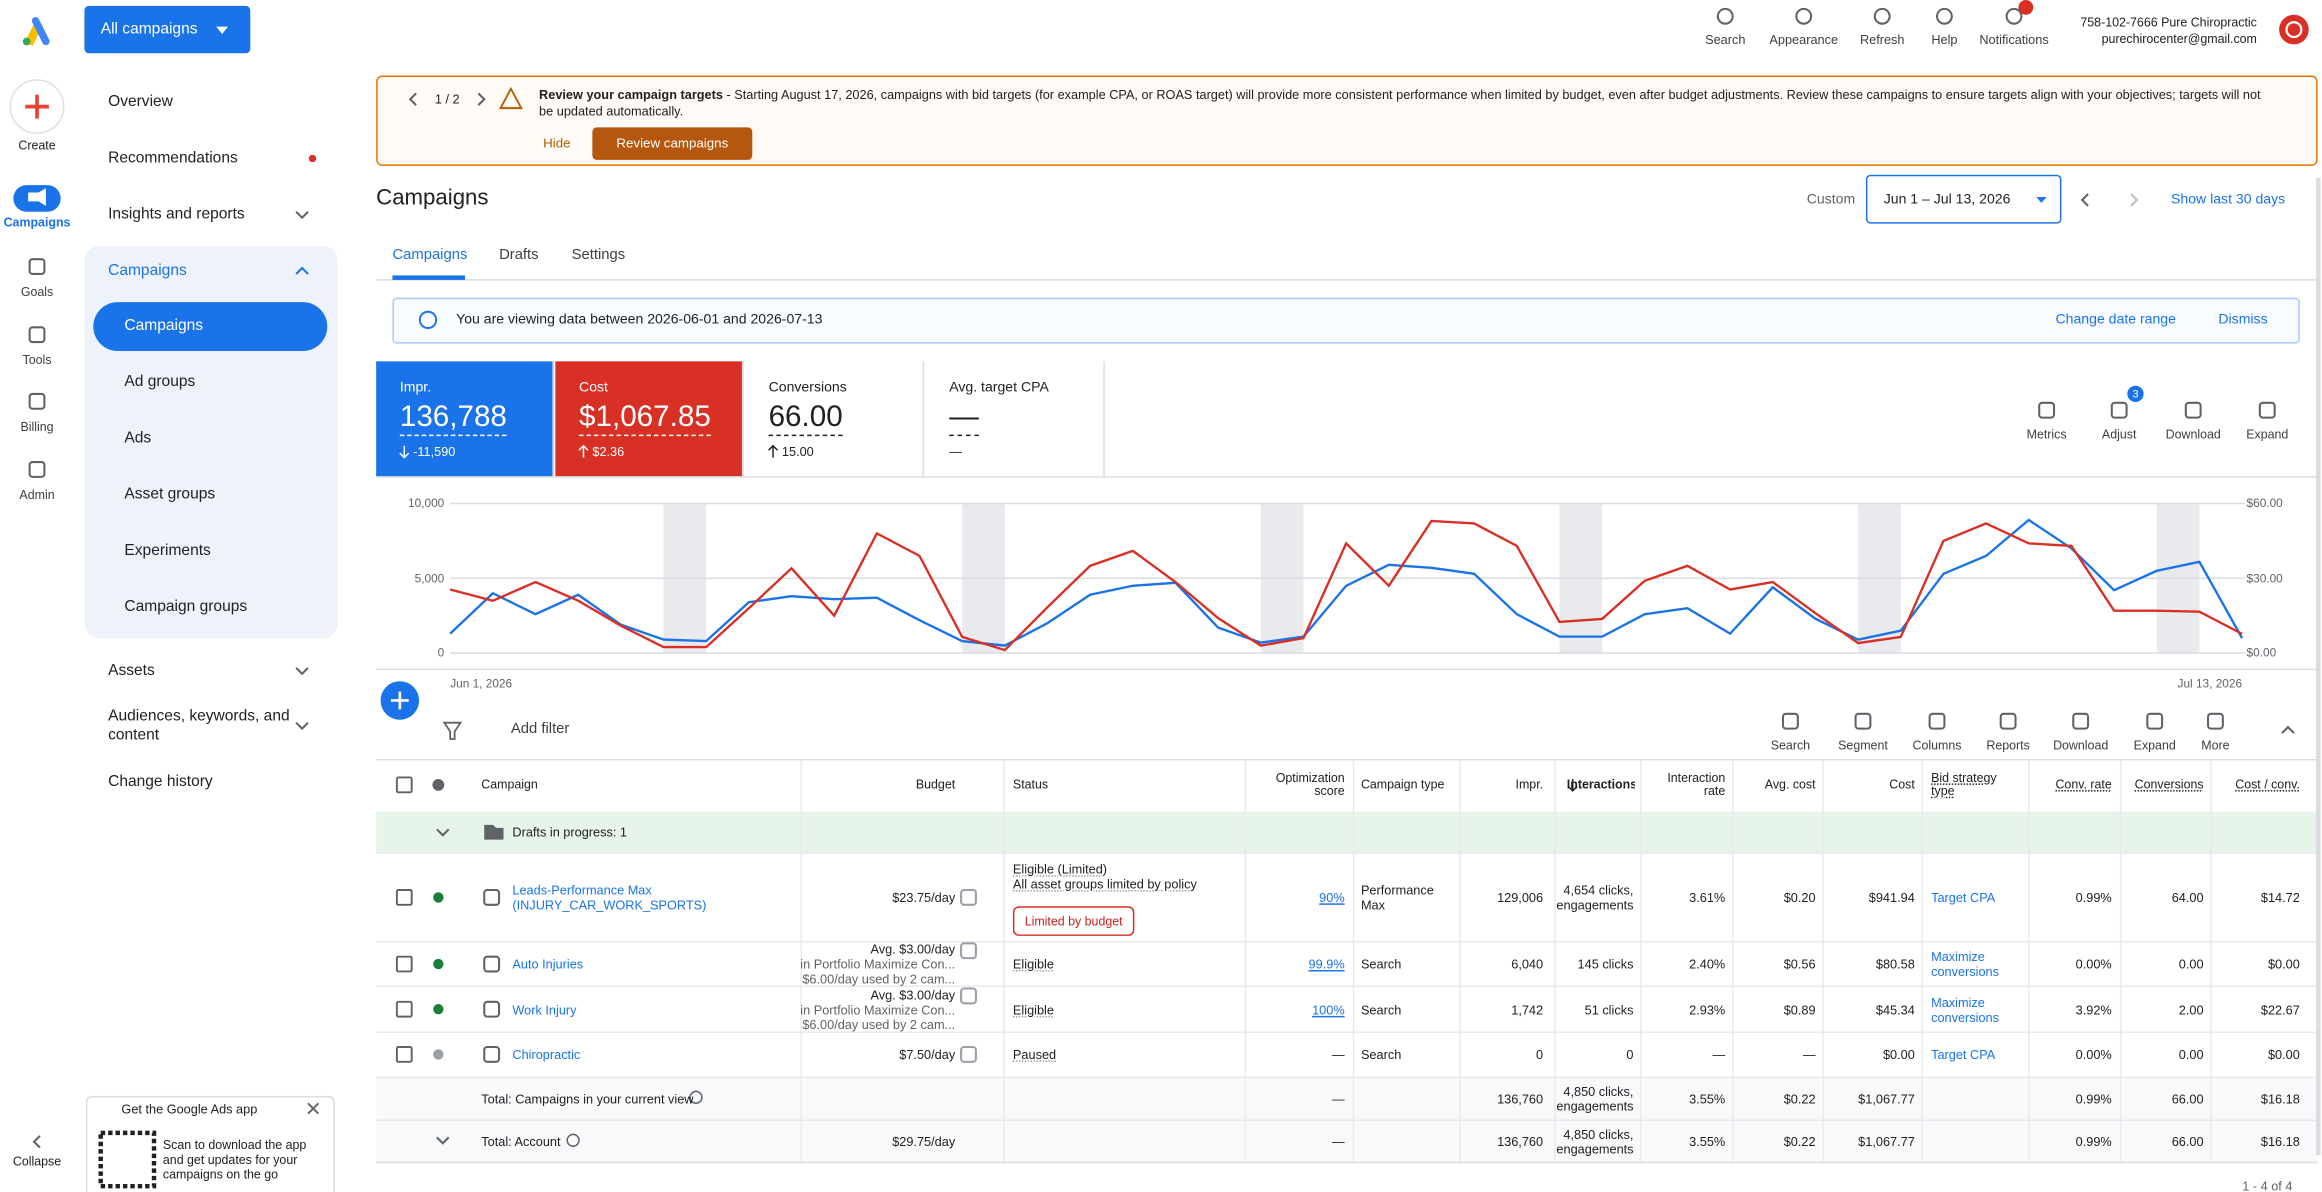 Image resolution: width=2322 pixels, height=1192 pixels. What do you see at coordinates (1540, 1054) in the screenshot?
I see `table-cell: 0` at bounding box center [1540, 1054].